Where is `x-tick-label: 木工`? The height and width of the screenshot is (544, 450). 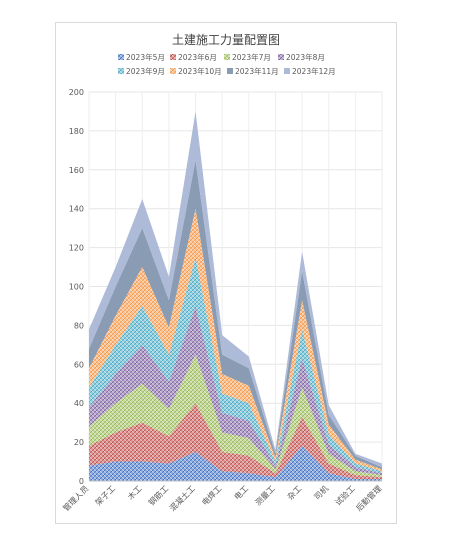 x-tick-label: 木工 is located at coordinates (134, 492).